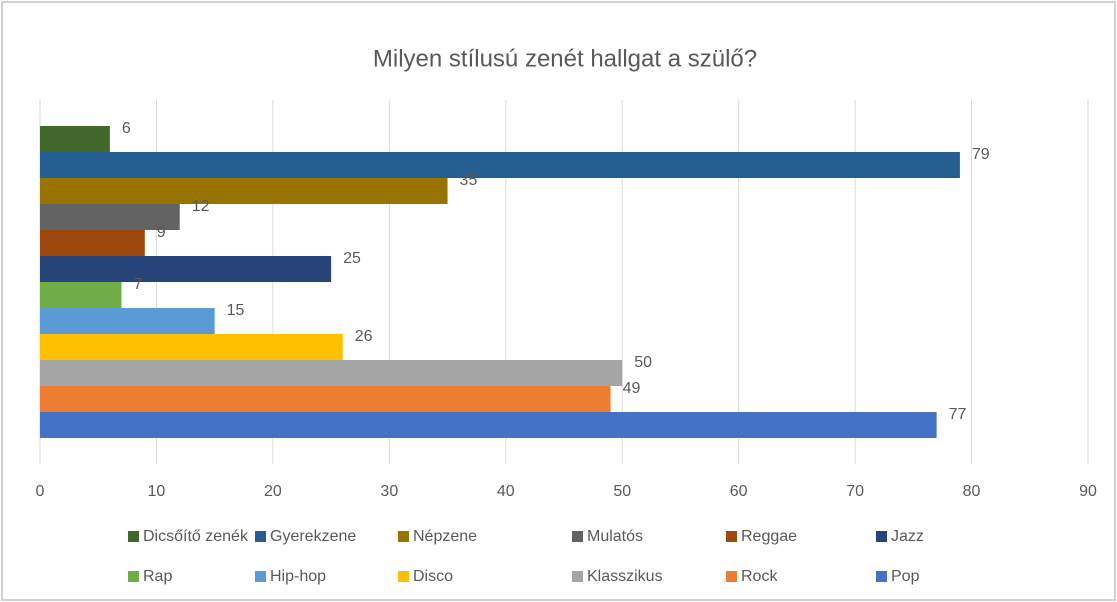 This screenshot has width=1117, height=602. I want to click on x-tick-label: 70, so click(855, 491).